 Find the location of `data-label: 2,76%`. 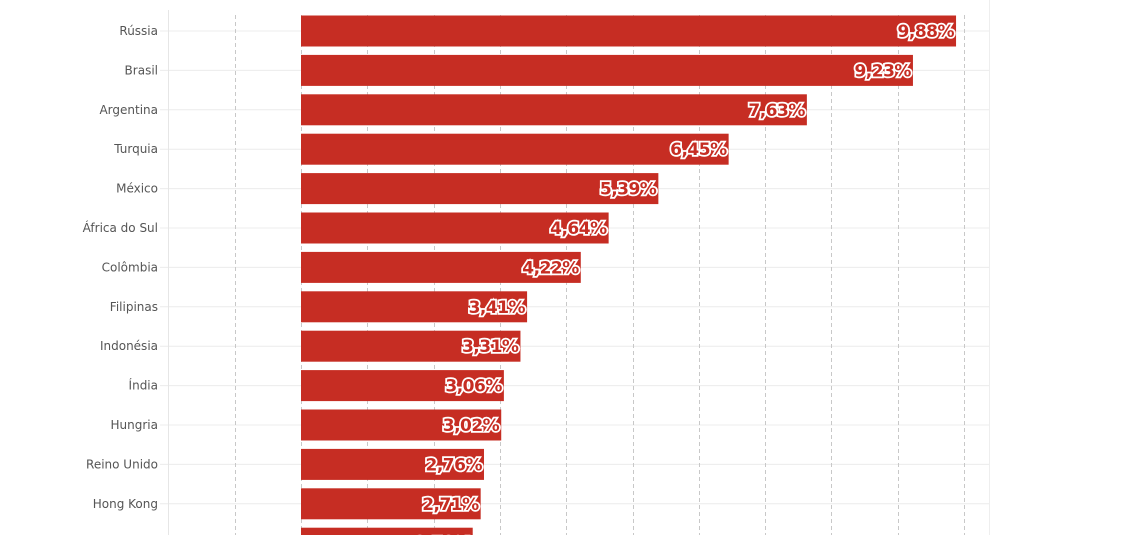

data-label: 2,76% is located at coordinates (454, 465).